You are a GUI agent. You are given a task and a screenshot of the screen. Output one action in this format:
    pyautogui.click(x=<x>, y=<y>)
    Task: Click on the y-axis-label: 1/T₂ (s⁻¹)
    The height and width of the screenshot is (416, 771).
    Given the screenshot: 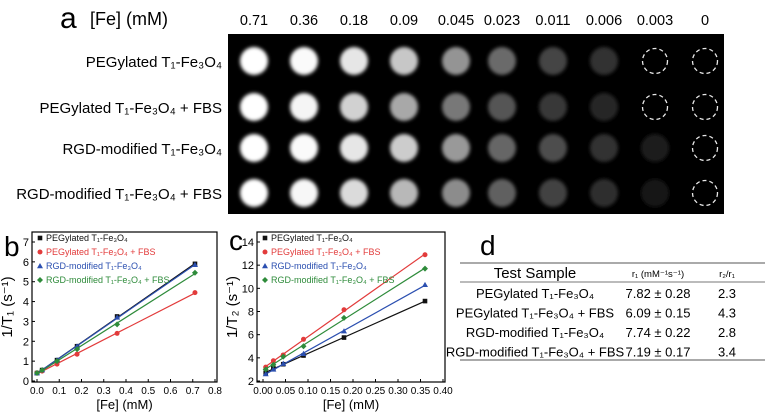 What is the action you would take?
    pyautogui.click(x=232, y=307)
    